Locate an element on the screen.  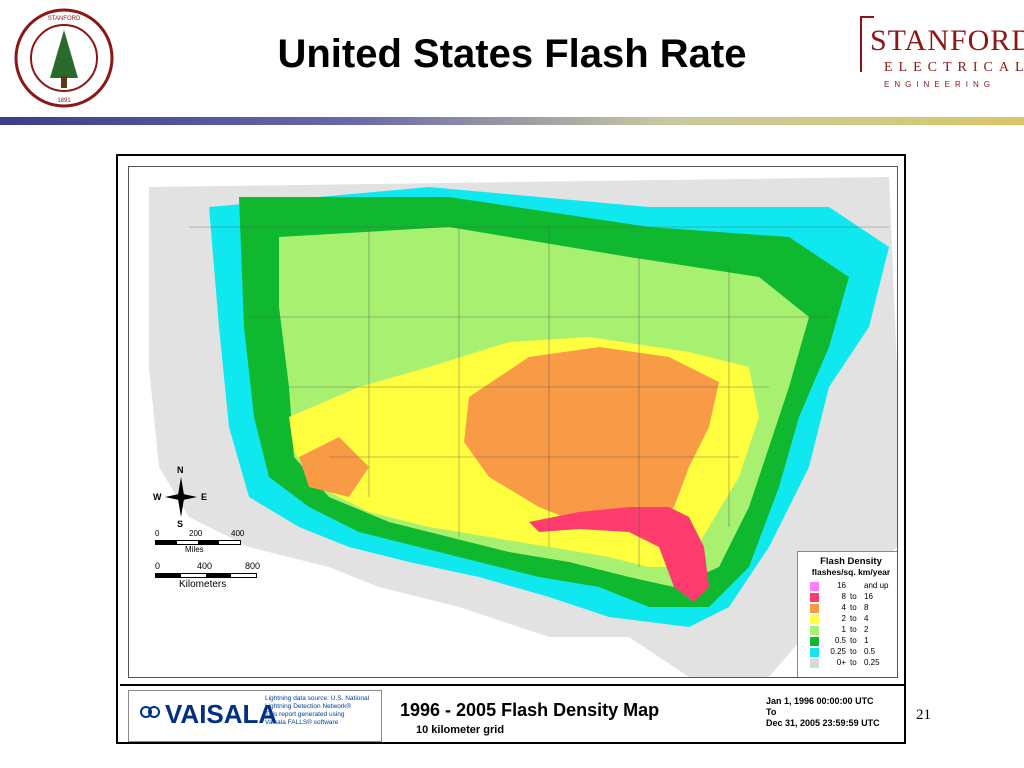
map-grid: 10 kilometer grid is located at coordinates (460, 730).